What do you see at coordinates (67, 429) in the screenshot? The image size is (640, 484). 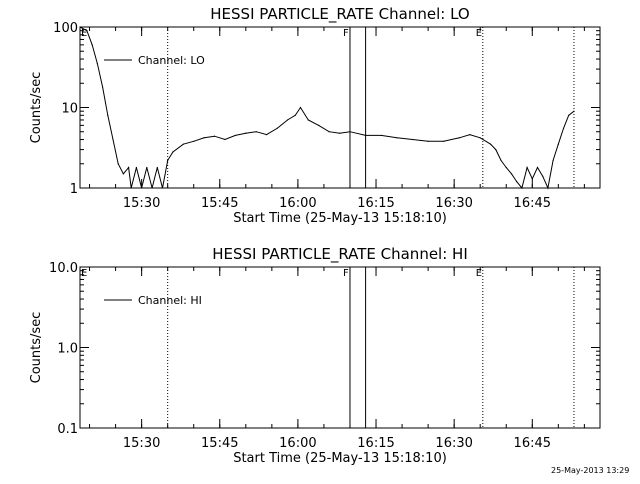 I see `y-tick-label: 0.1` at bounding box center [67, 429].